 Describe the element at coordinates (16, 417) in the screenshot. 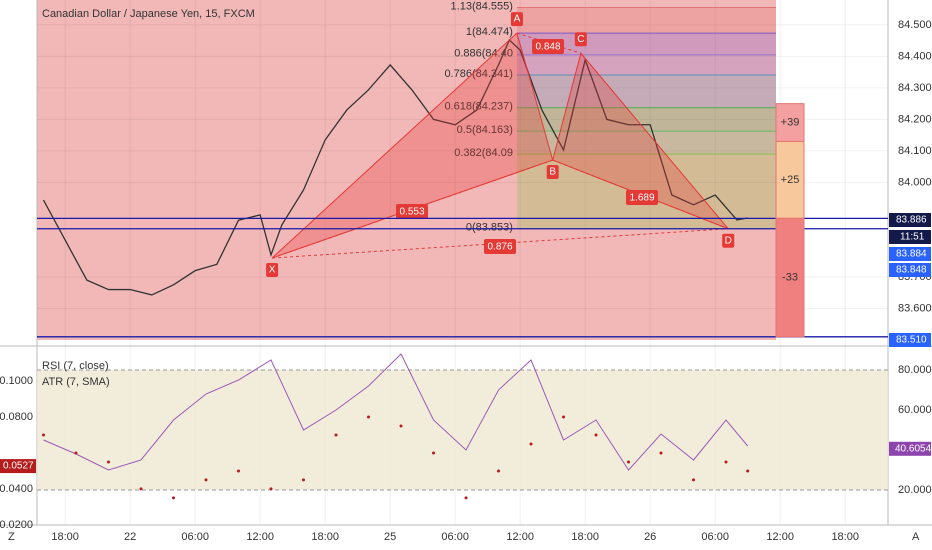

I see `y2-tick-label: 0.0800` at that location.